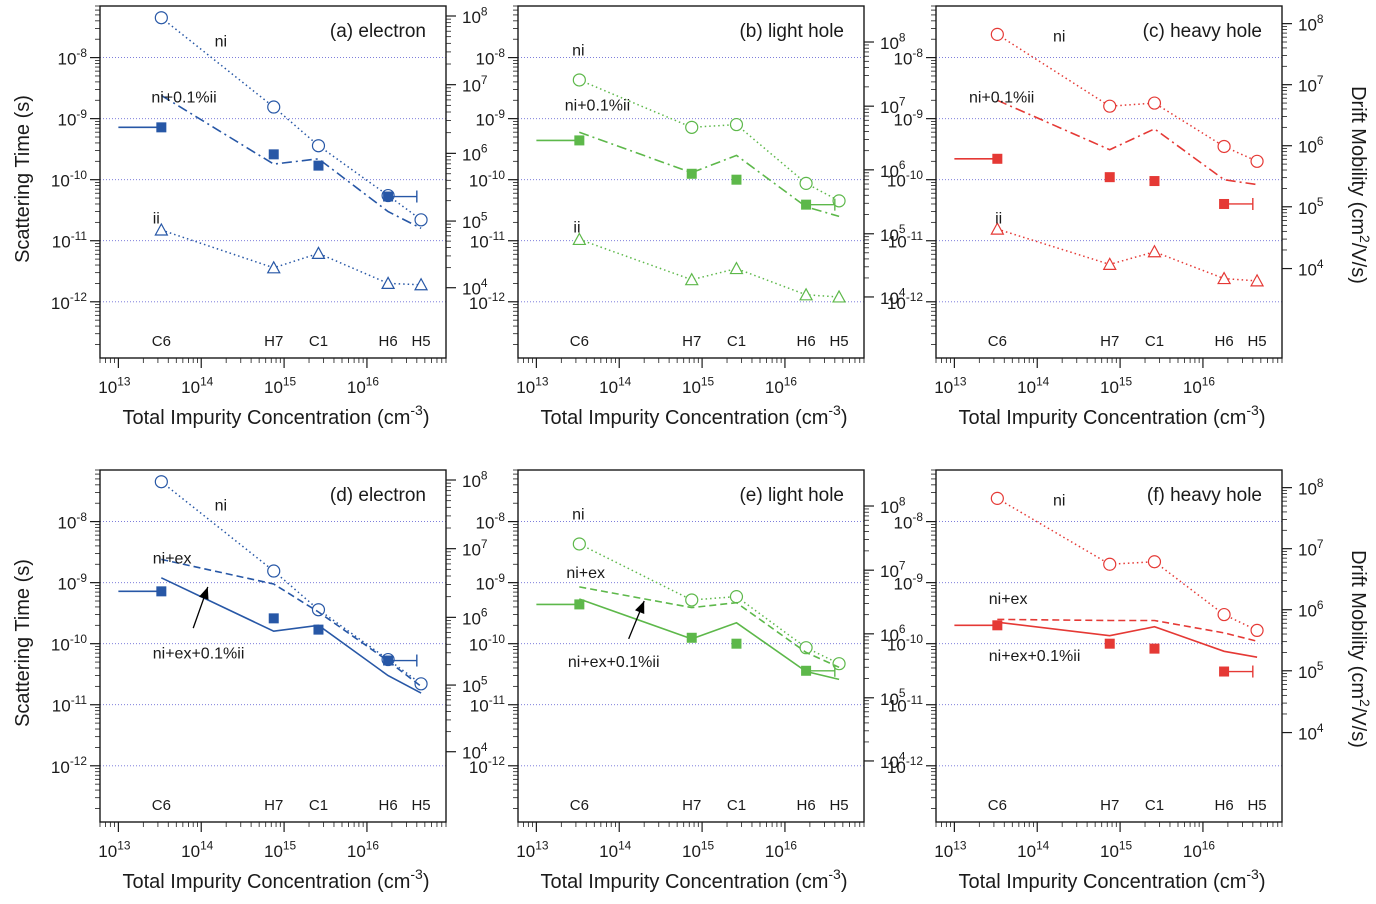 The width and height of the screenshot is (1376, 904). I want to click on panel-label: (f) heavy hole, so click(1204, 495).